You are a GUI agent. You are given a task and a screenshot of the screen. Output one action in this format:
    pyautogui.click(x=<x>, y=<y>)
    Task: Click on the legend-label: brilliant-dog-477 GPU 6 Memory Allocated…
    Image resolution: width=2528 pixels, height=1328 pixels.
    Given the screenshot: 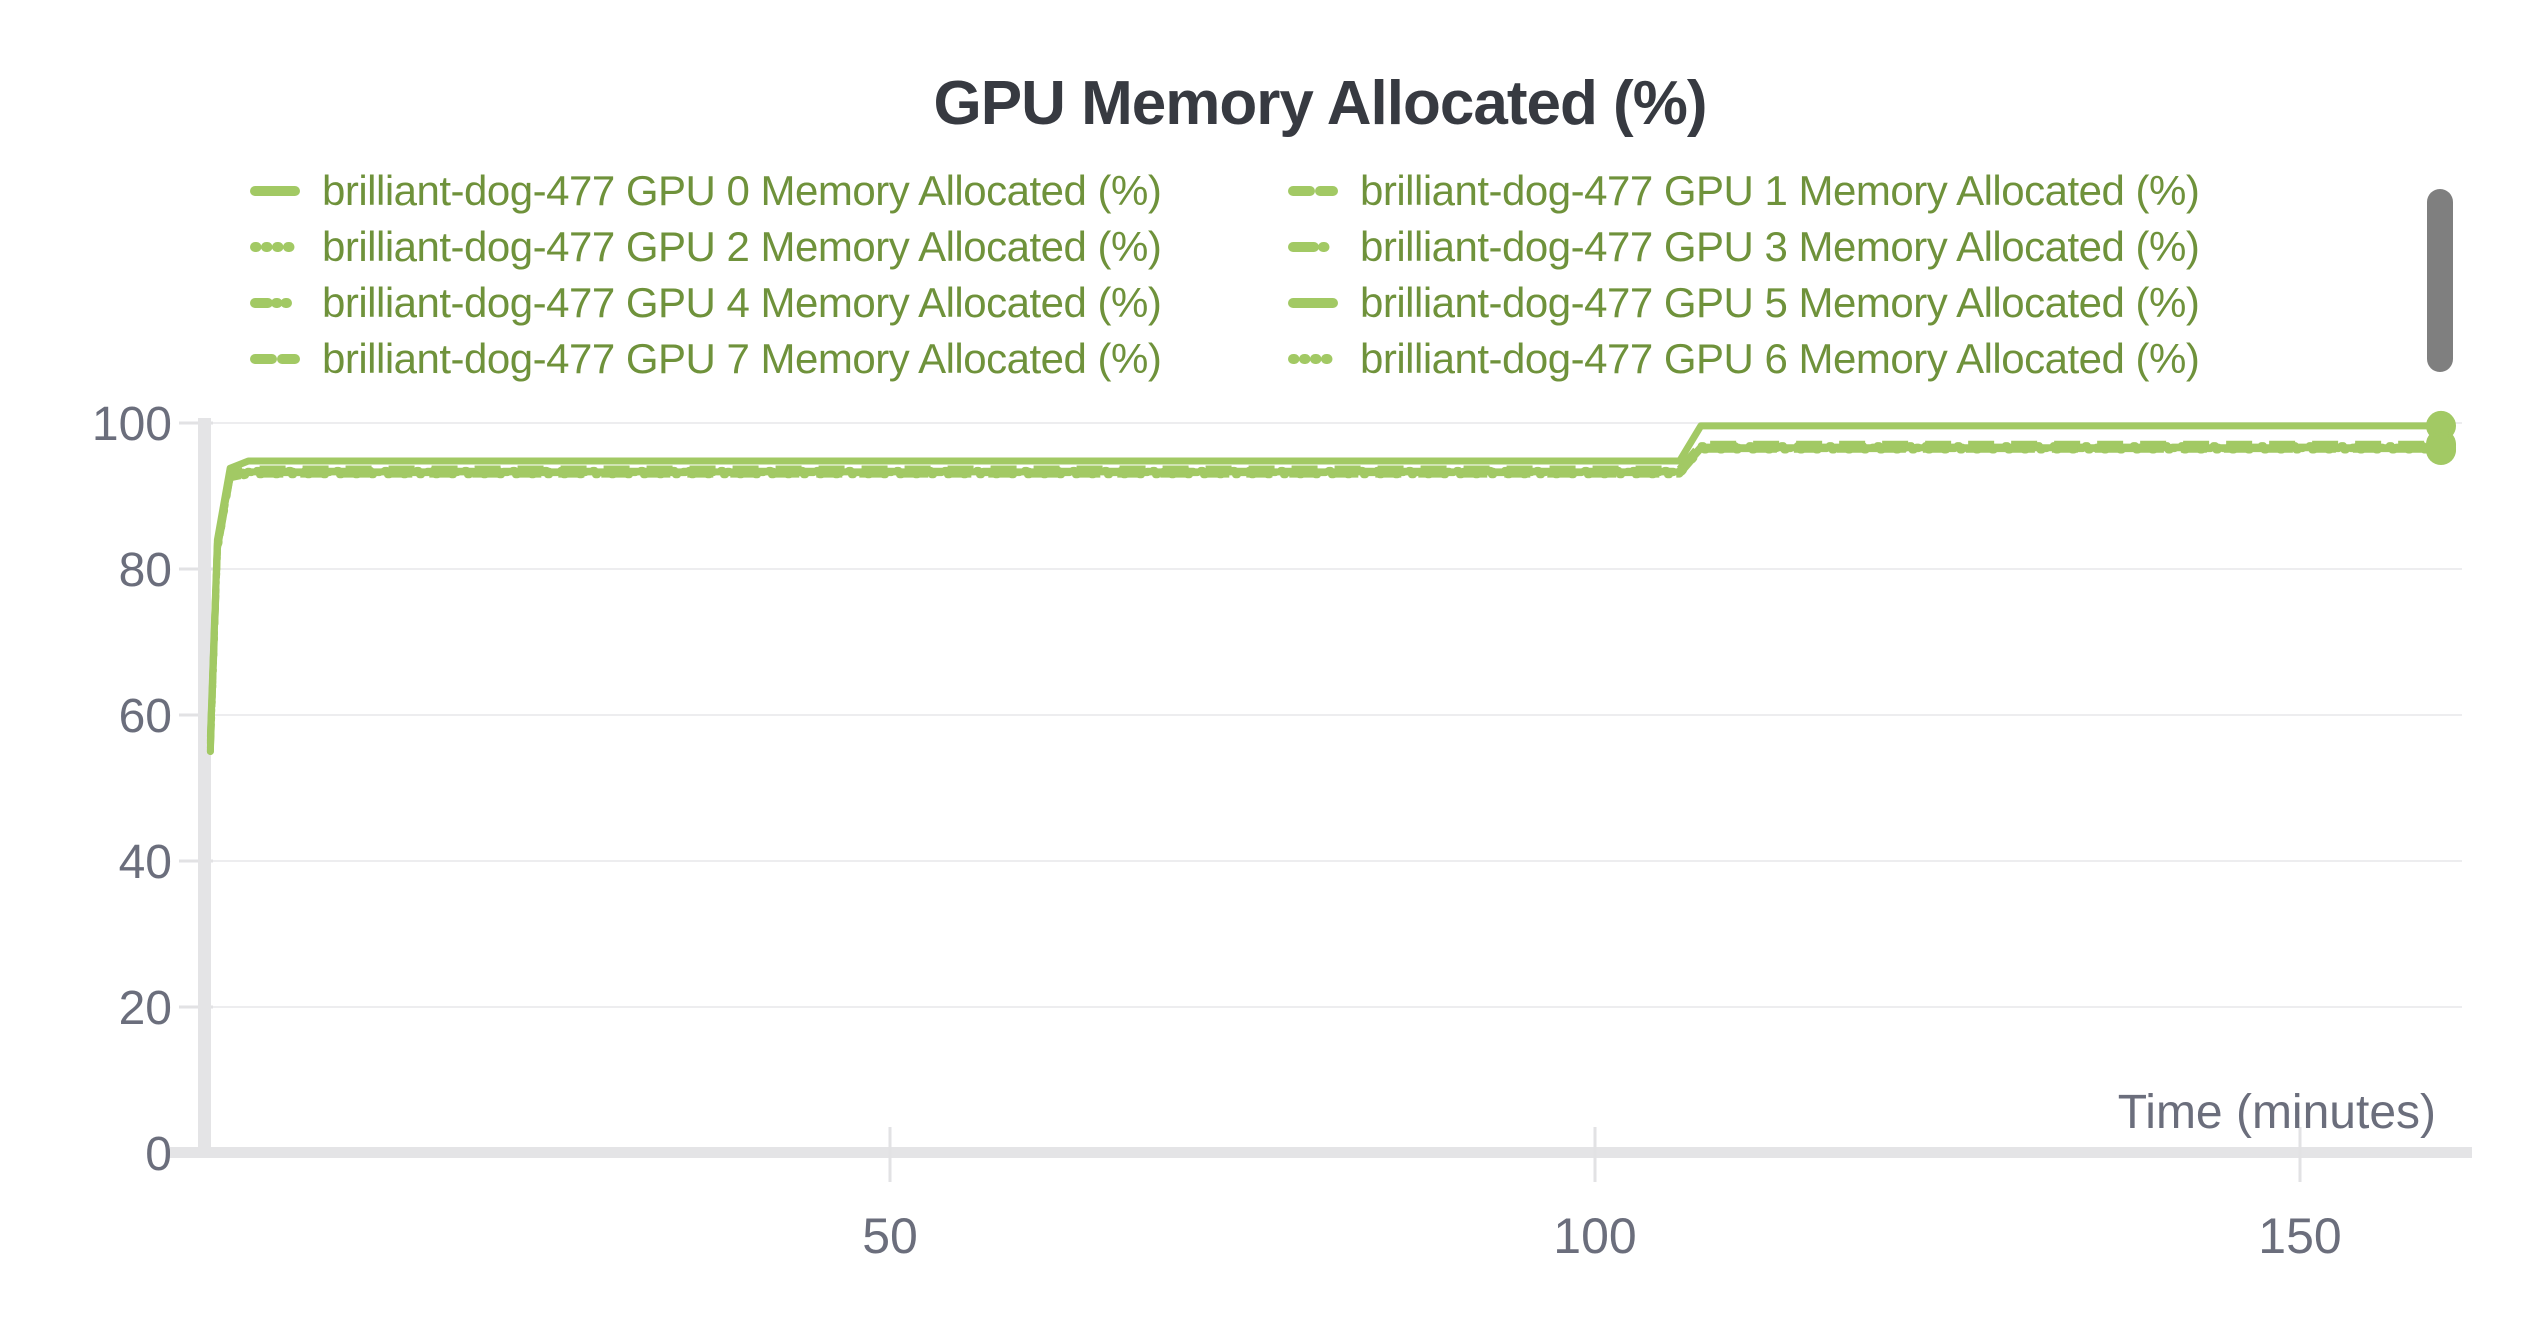 What is the action you would take?
    pyautogui.click(x=1780, y=358)
    